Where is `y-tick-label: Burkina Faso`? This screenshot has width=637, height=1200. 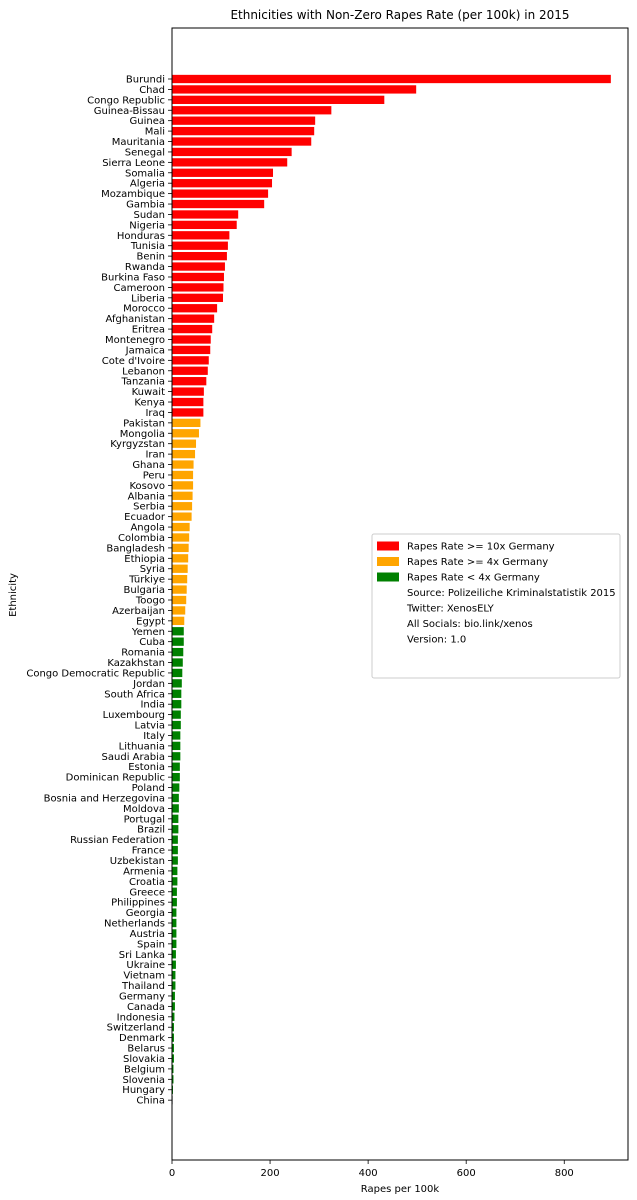 y-tick-label: Burkina Faso is located at coordinates (133, 277).